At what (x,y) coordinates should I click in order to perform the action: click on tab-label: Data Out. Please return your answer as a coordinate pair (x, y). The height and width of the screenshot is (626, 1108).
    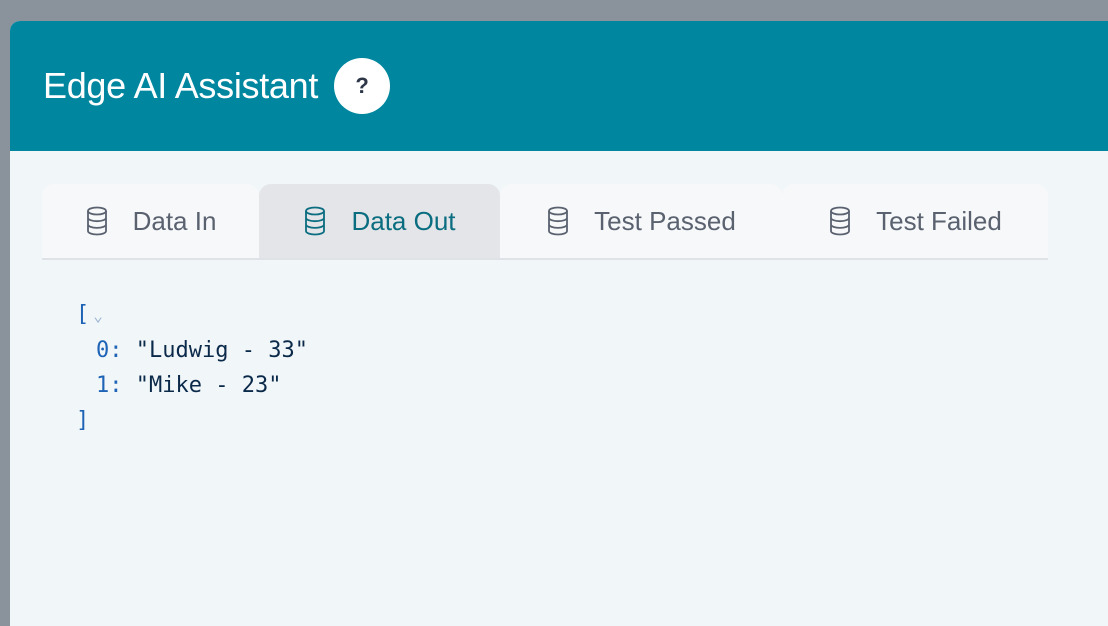
    Looking at the image, I should click on (403, 220).